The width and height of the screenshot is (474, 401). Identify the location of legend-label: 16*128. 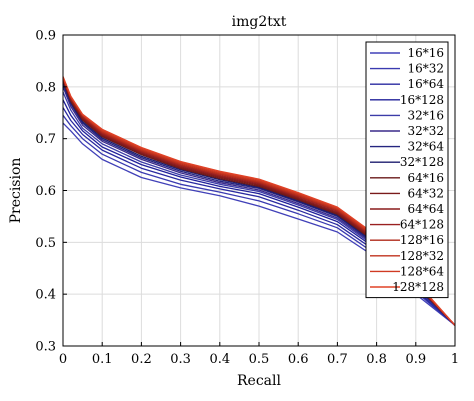
(422, 100).